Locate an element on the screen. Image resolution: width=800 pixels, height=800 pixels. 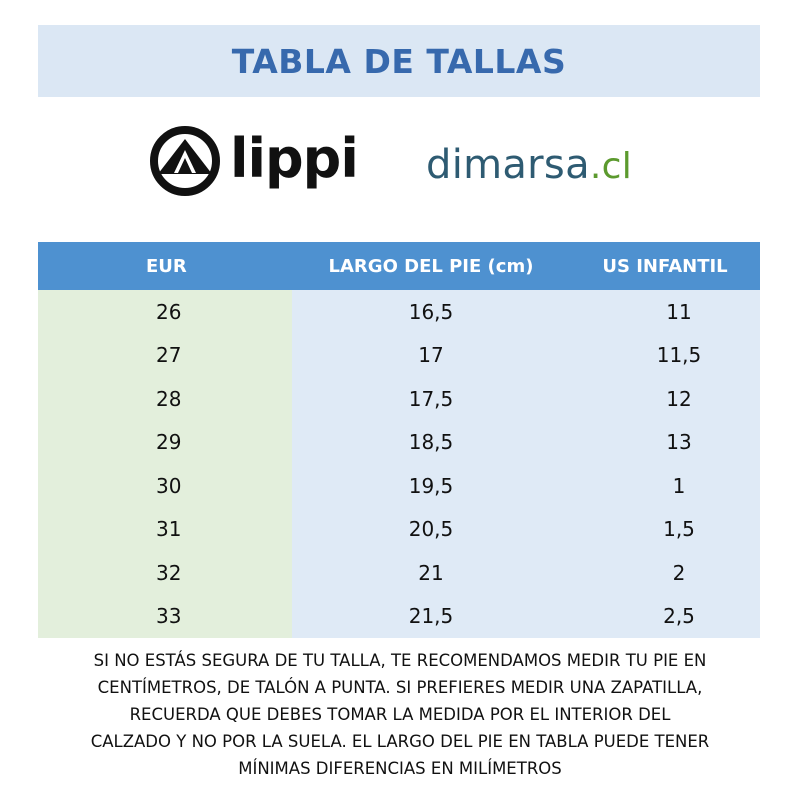
page-title: TABLA DE TALLAS is located at coordinates (399, 61).